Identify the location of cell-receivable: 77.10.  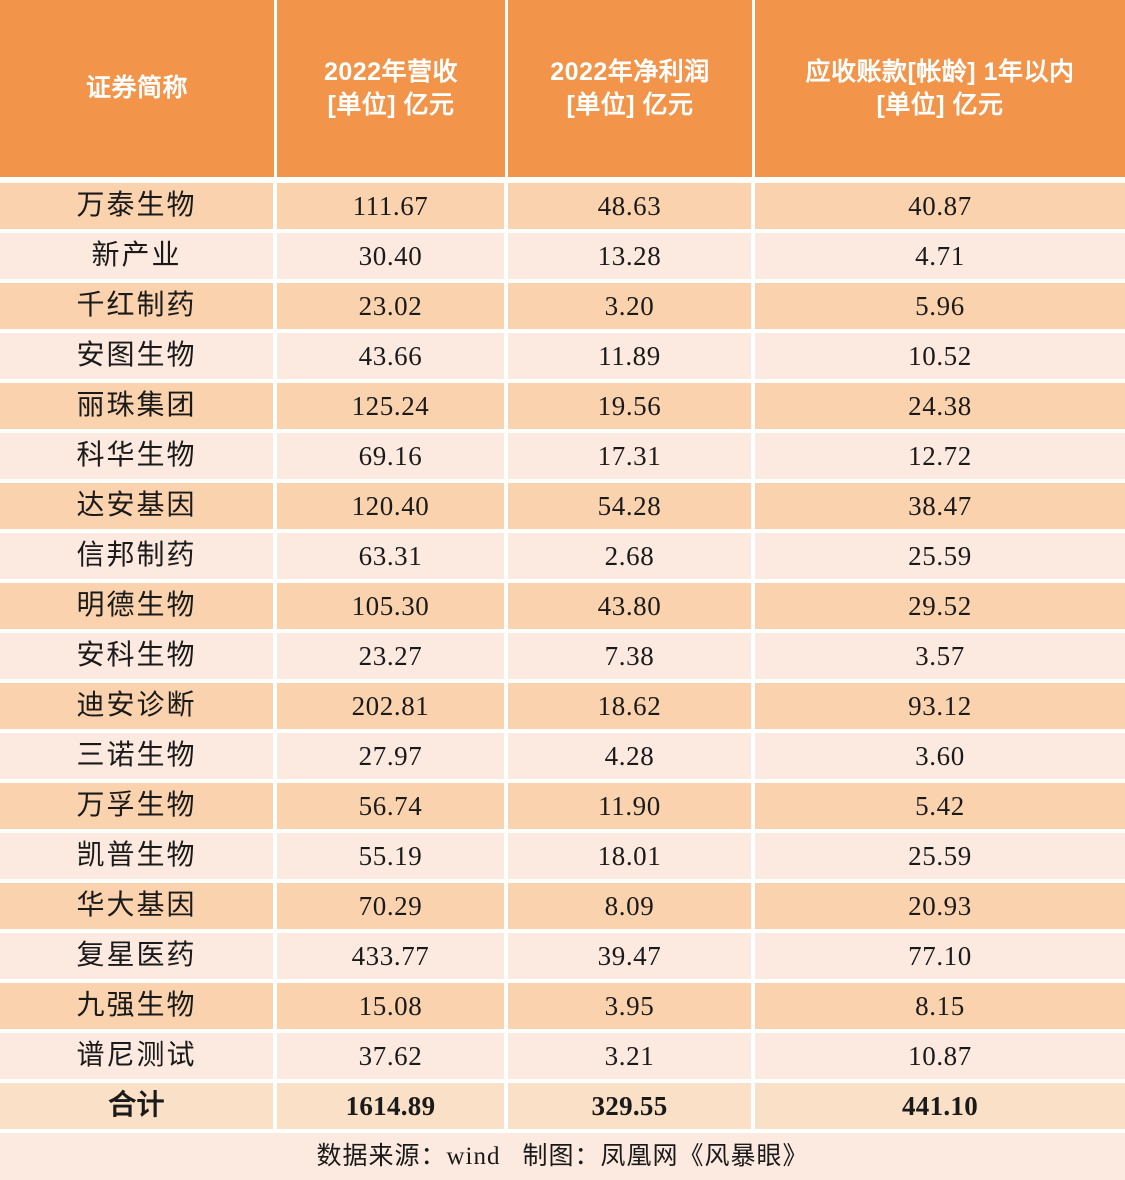
(940, 958).